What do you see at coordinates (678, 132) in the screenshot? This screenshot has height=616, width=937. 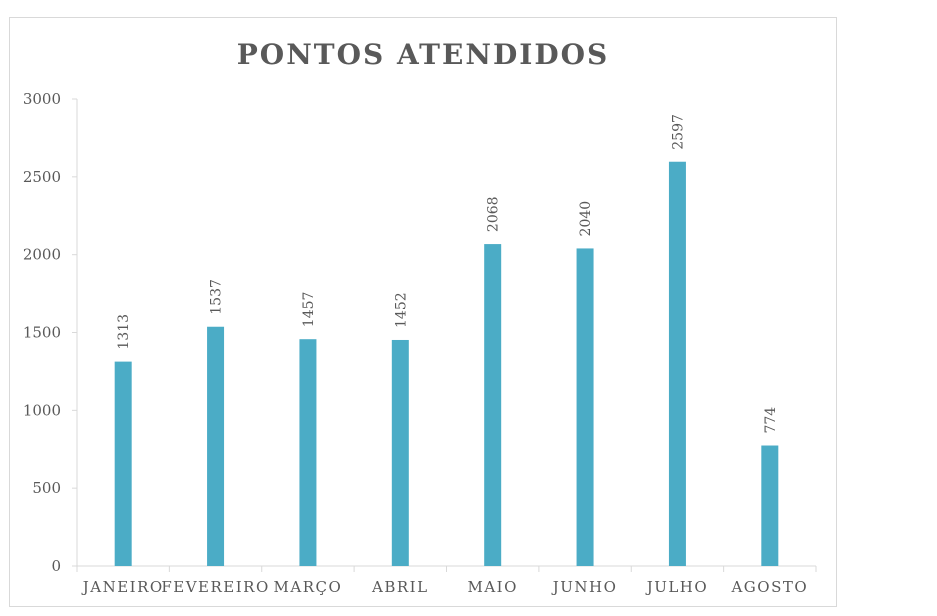 I see `data-label: 2597` at bounding box center [678, 132].